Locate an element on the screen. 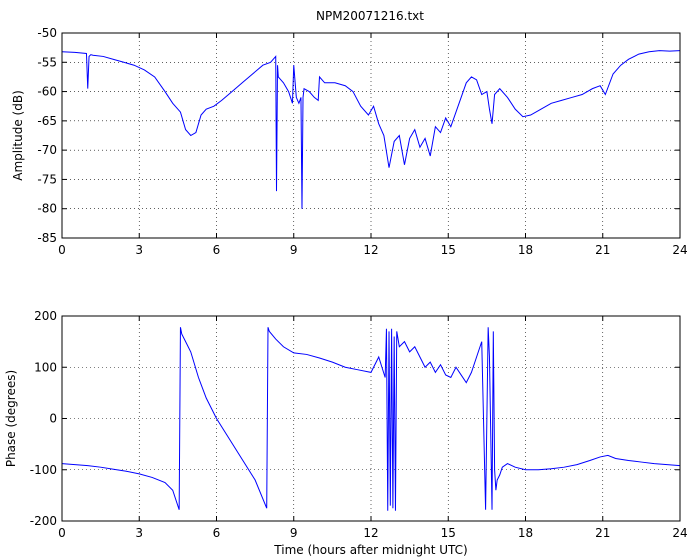  phase-ytick-label: 0 is located at coordinates (53, 419).